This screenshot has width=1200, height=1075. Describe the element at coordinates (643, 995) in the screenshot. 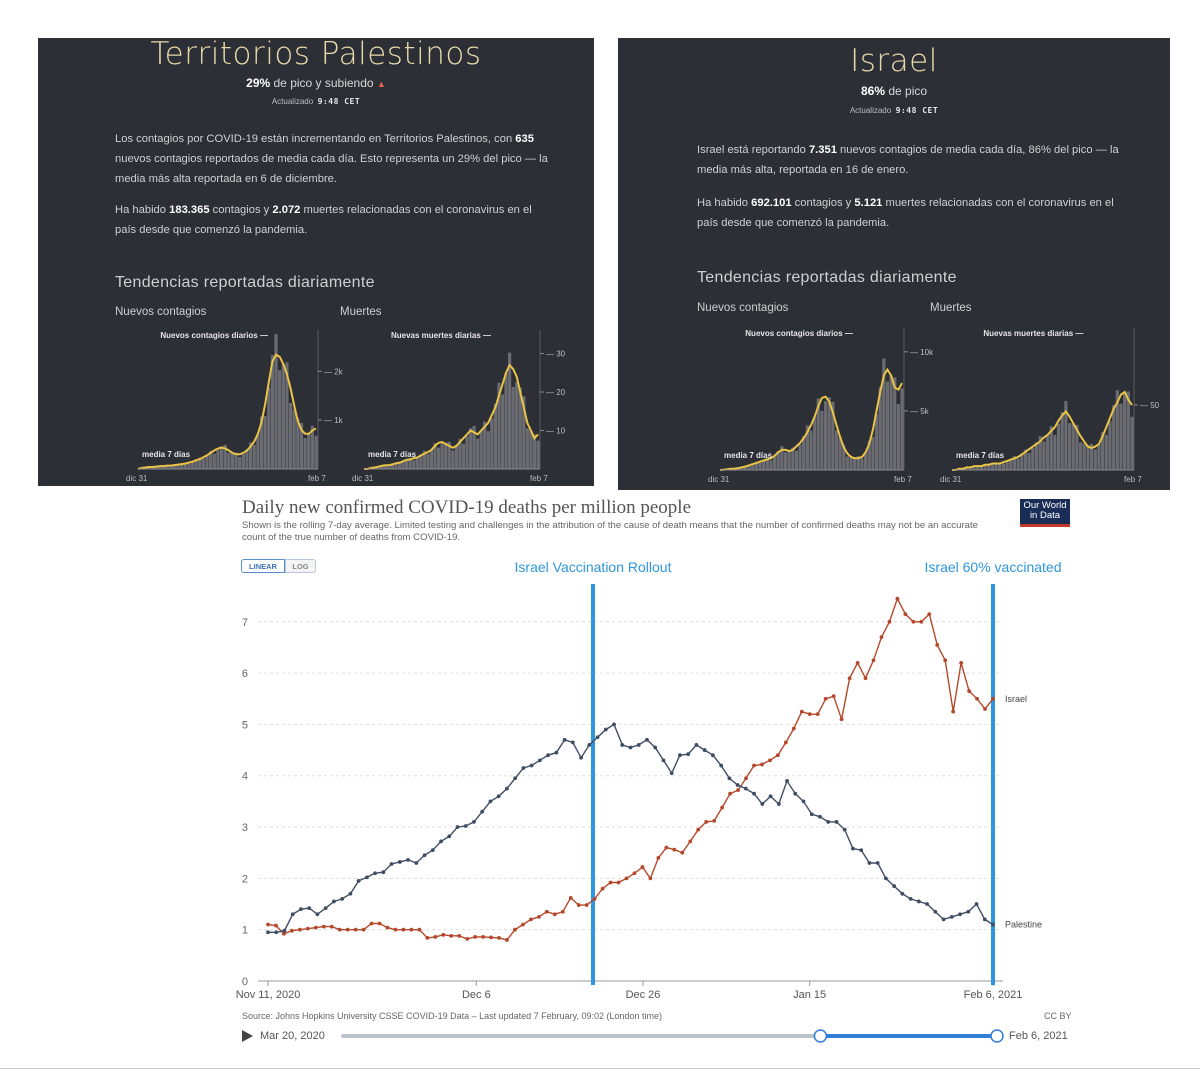

I see `x-tick-label: Dec 26` at that location.